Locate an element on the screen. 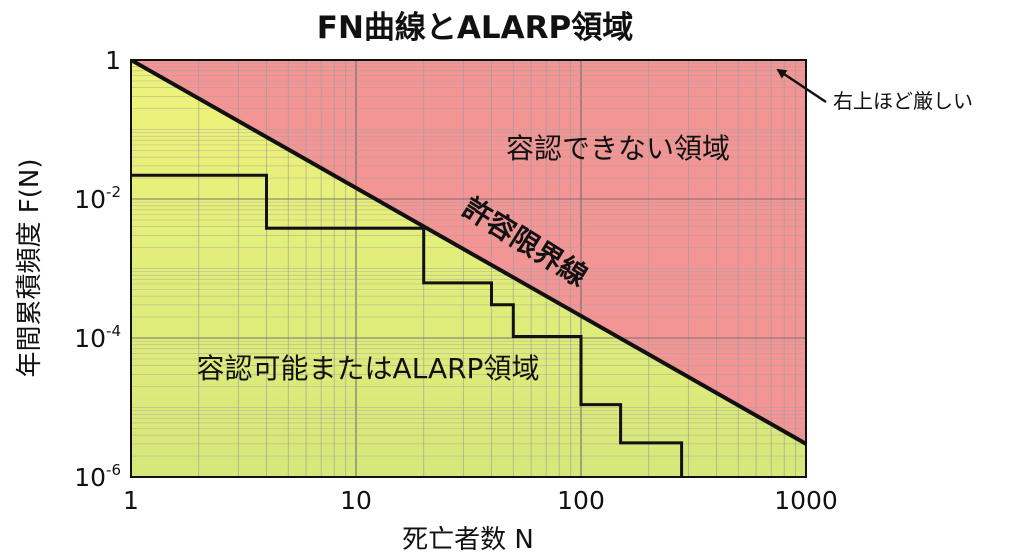 Image resolution: width=1024 pixels, height=559 pixels. y-tick-label: 10⁻² is located at coordinates (97, 198).